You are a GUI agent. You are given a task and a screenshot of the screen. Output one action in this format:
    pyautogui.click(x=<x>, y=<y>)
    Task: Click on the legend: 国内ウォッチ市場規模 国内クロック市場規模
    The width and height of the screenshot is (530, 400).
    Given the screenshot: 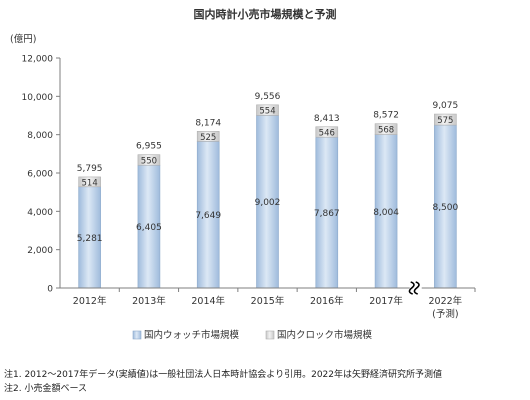 What is the action you would take?
    pyautogui.click(x=252, y=335)
    